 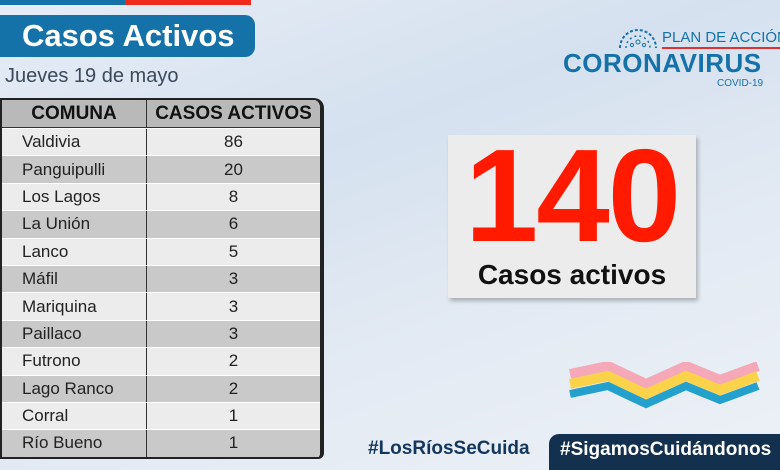 I want to click on table-row: Corral 1, so click(x=161, y=415).